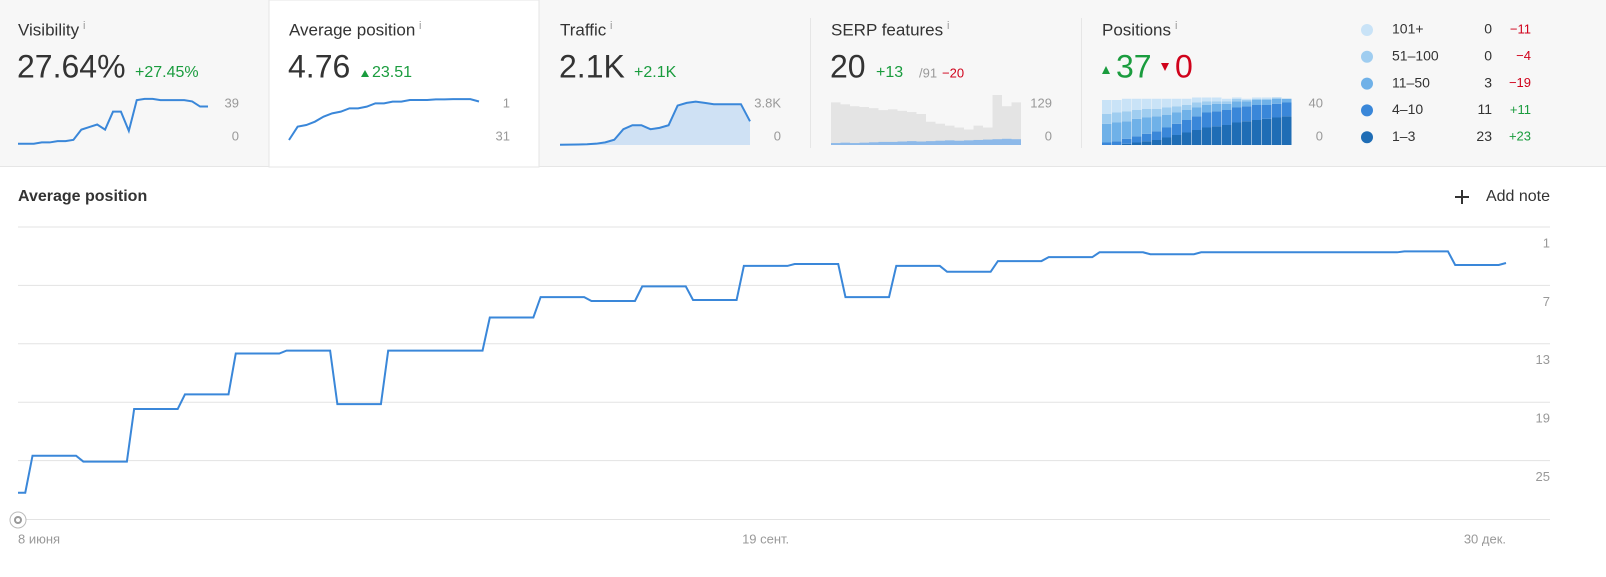  What do you see at coordinates (71, 66) in the screenshot?
I see `card-value: 27.64%` at bounding box center [71, 66].